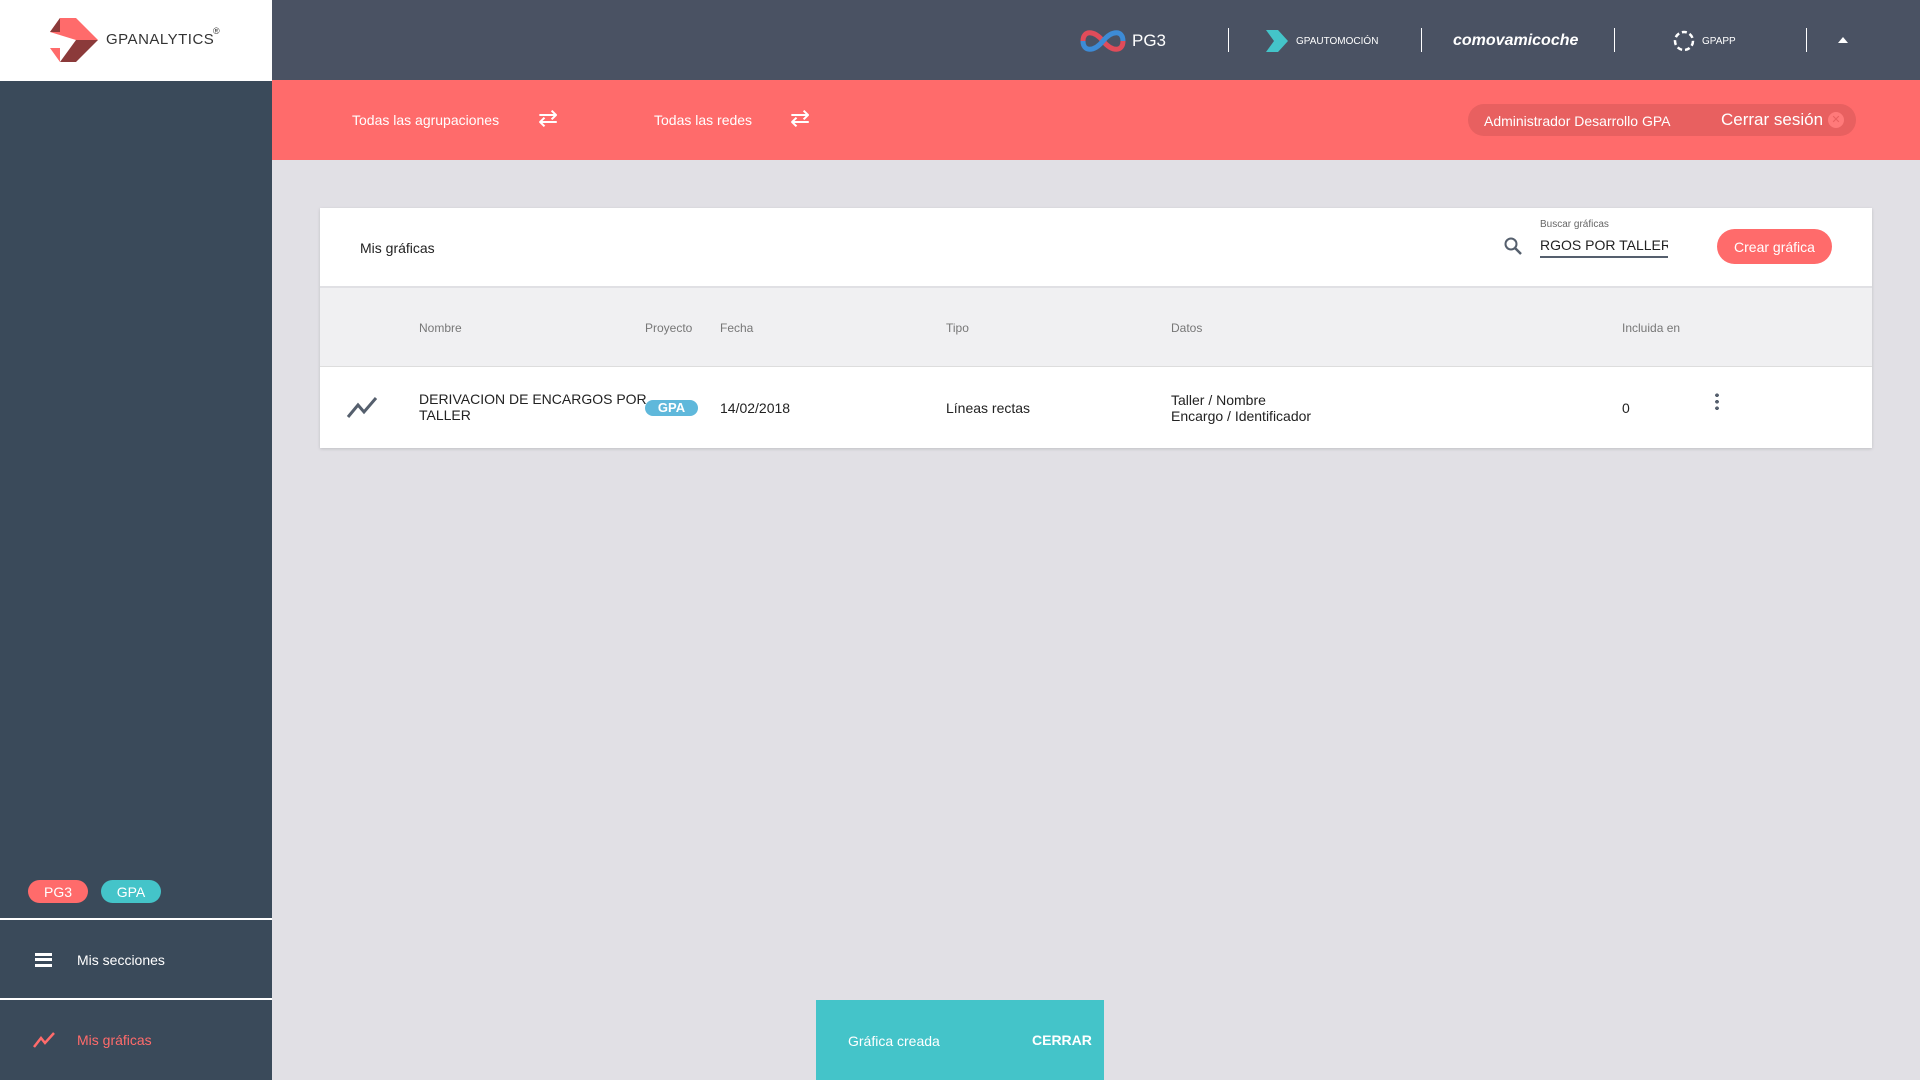  What do you see at coordinates (669, 328) in the screenshot?
I see `column-header-proyecto: Proyecto` at bounding box center [669, 328].